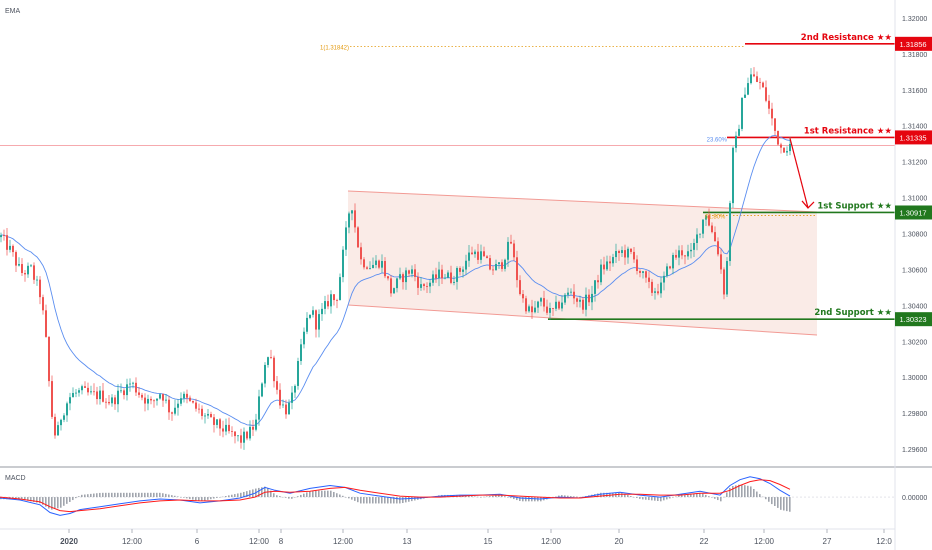  What do you see at coordinates (914, 91) in the screenshot?
I see `price-tick-label: 1.31600` at bounding box center [914, 91].